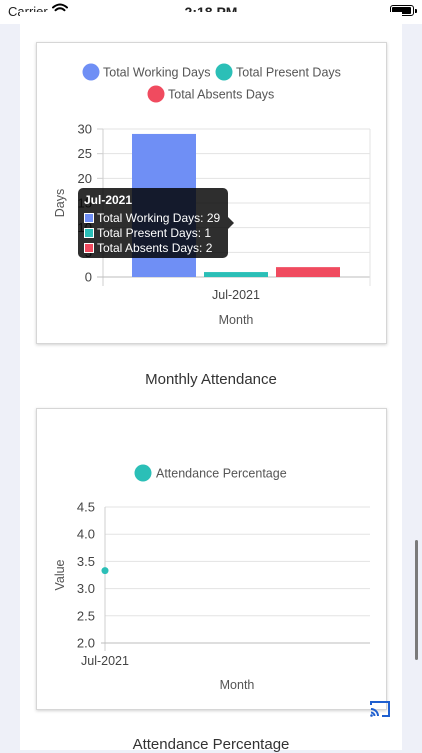  Describe the element at coordinates (60, 203) in the screenshot. I see `y-axis-title: Days` at that location.